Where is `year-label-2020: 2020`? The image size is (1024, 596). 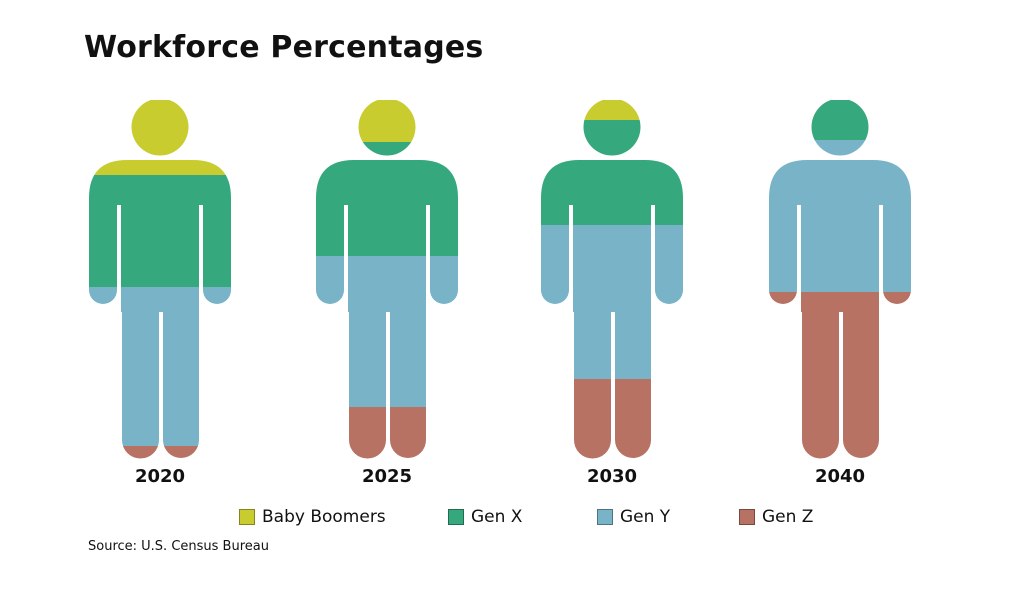 year-label-2020: 2020 is located at coordinates (160, 476).